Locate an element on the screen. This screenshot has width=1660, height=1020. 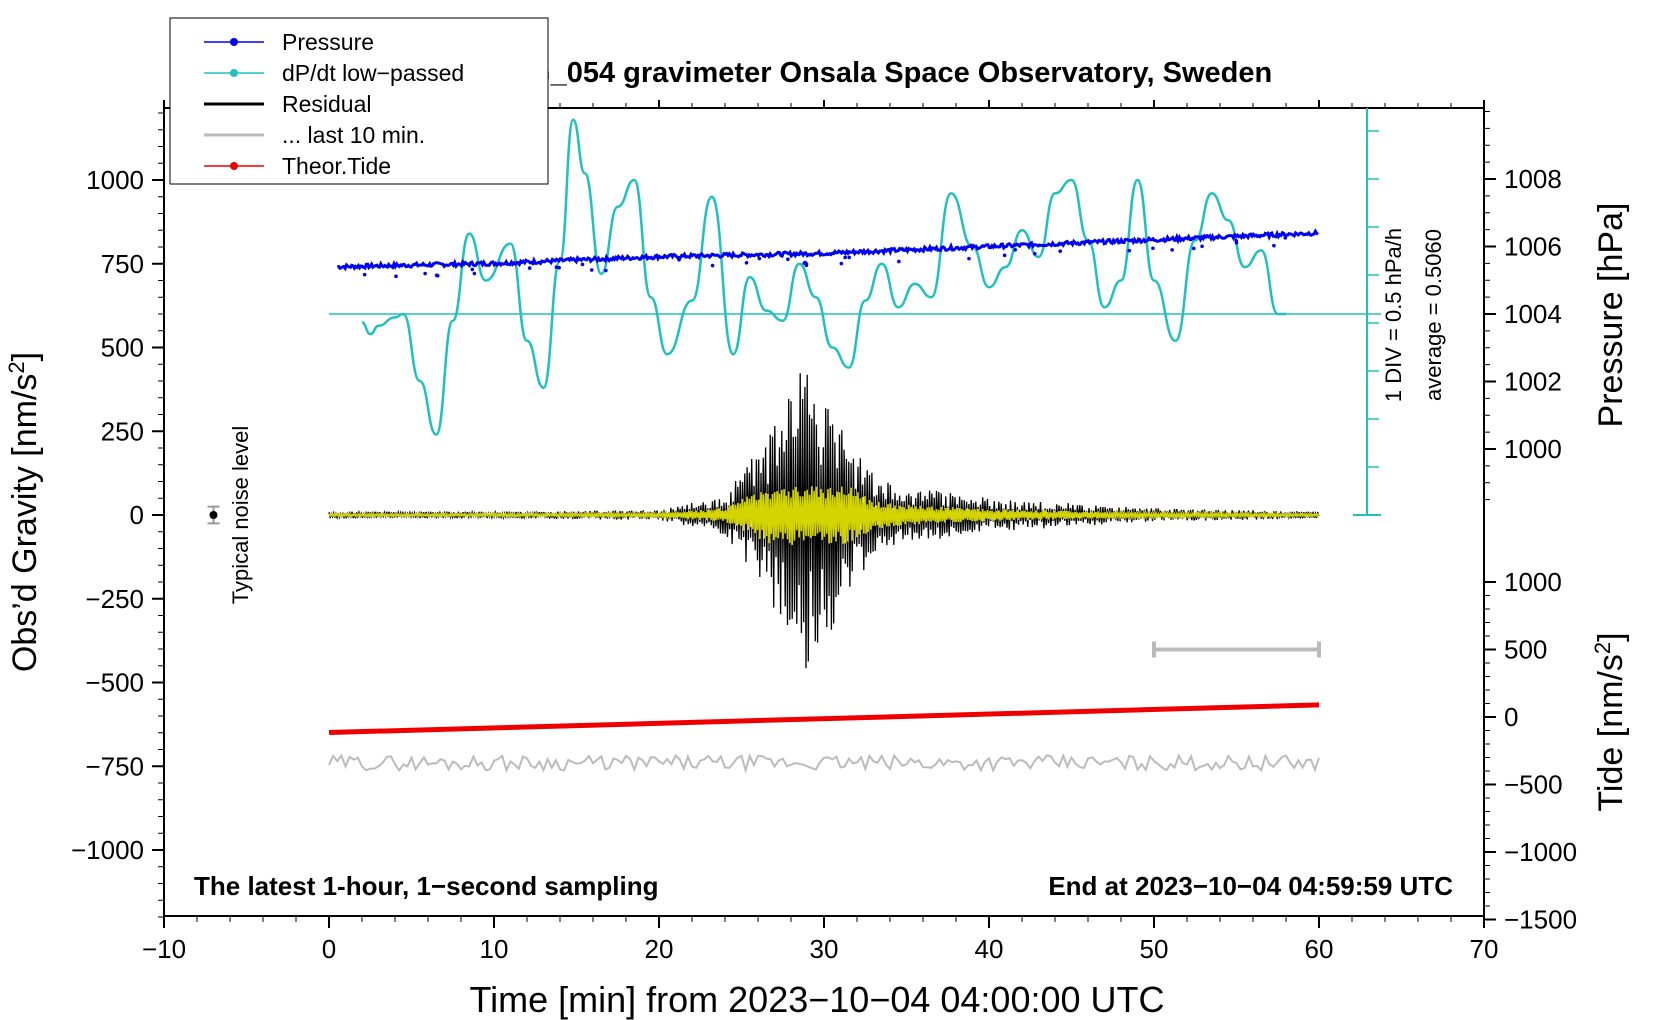
y-left-tick-label: 250 is located at coordinates (122, 431).